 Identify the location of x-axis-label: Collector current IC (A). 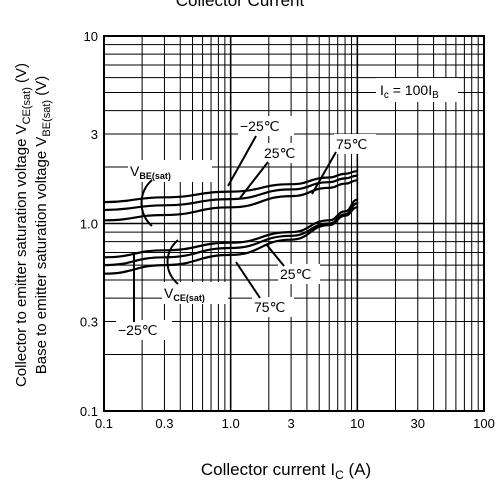
(286, 471).